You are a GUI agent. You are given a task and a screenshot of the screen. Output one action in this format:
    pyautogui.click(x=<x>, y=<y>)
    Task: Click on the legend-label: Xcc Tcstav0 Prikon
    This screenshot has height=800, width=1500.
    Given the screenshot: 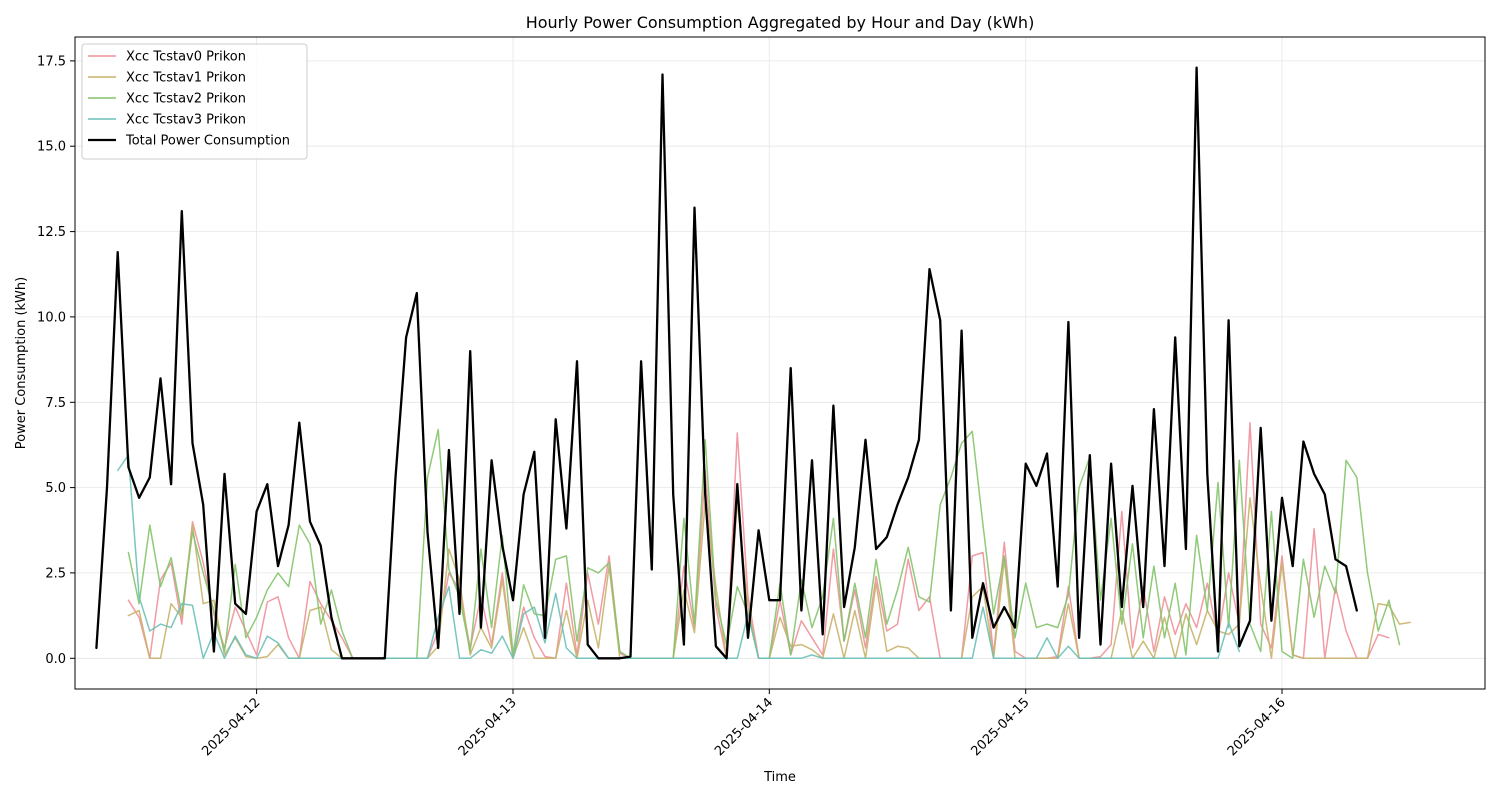 What is the action you would take?
    pyautogui.click(x=186, y=57)
    